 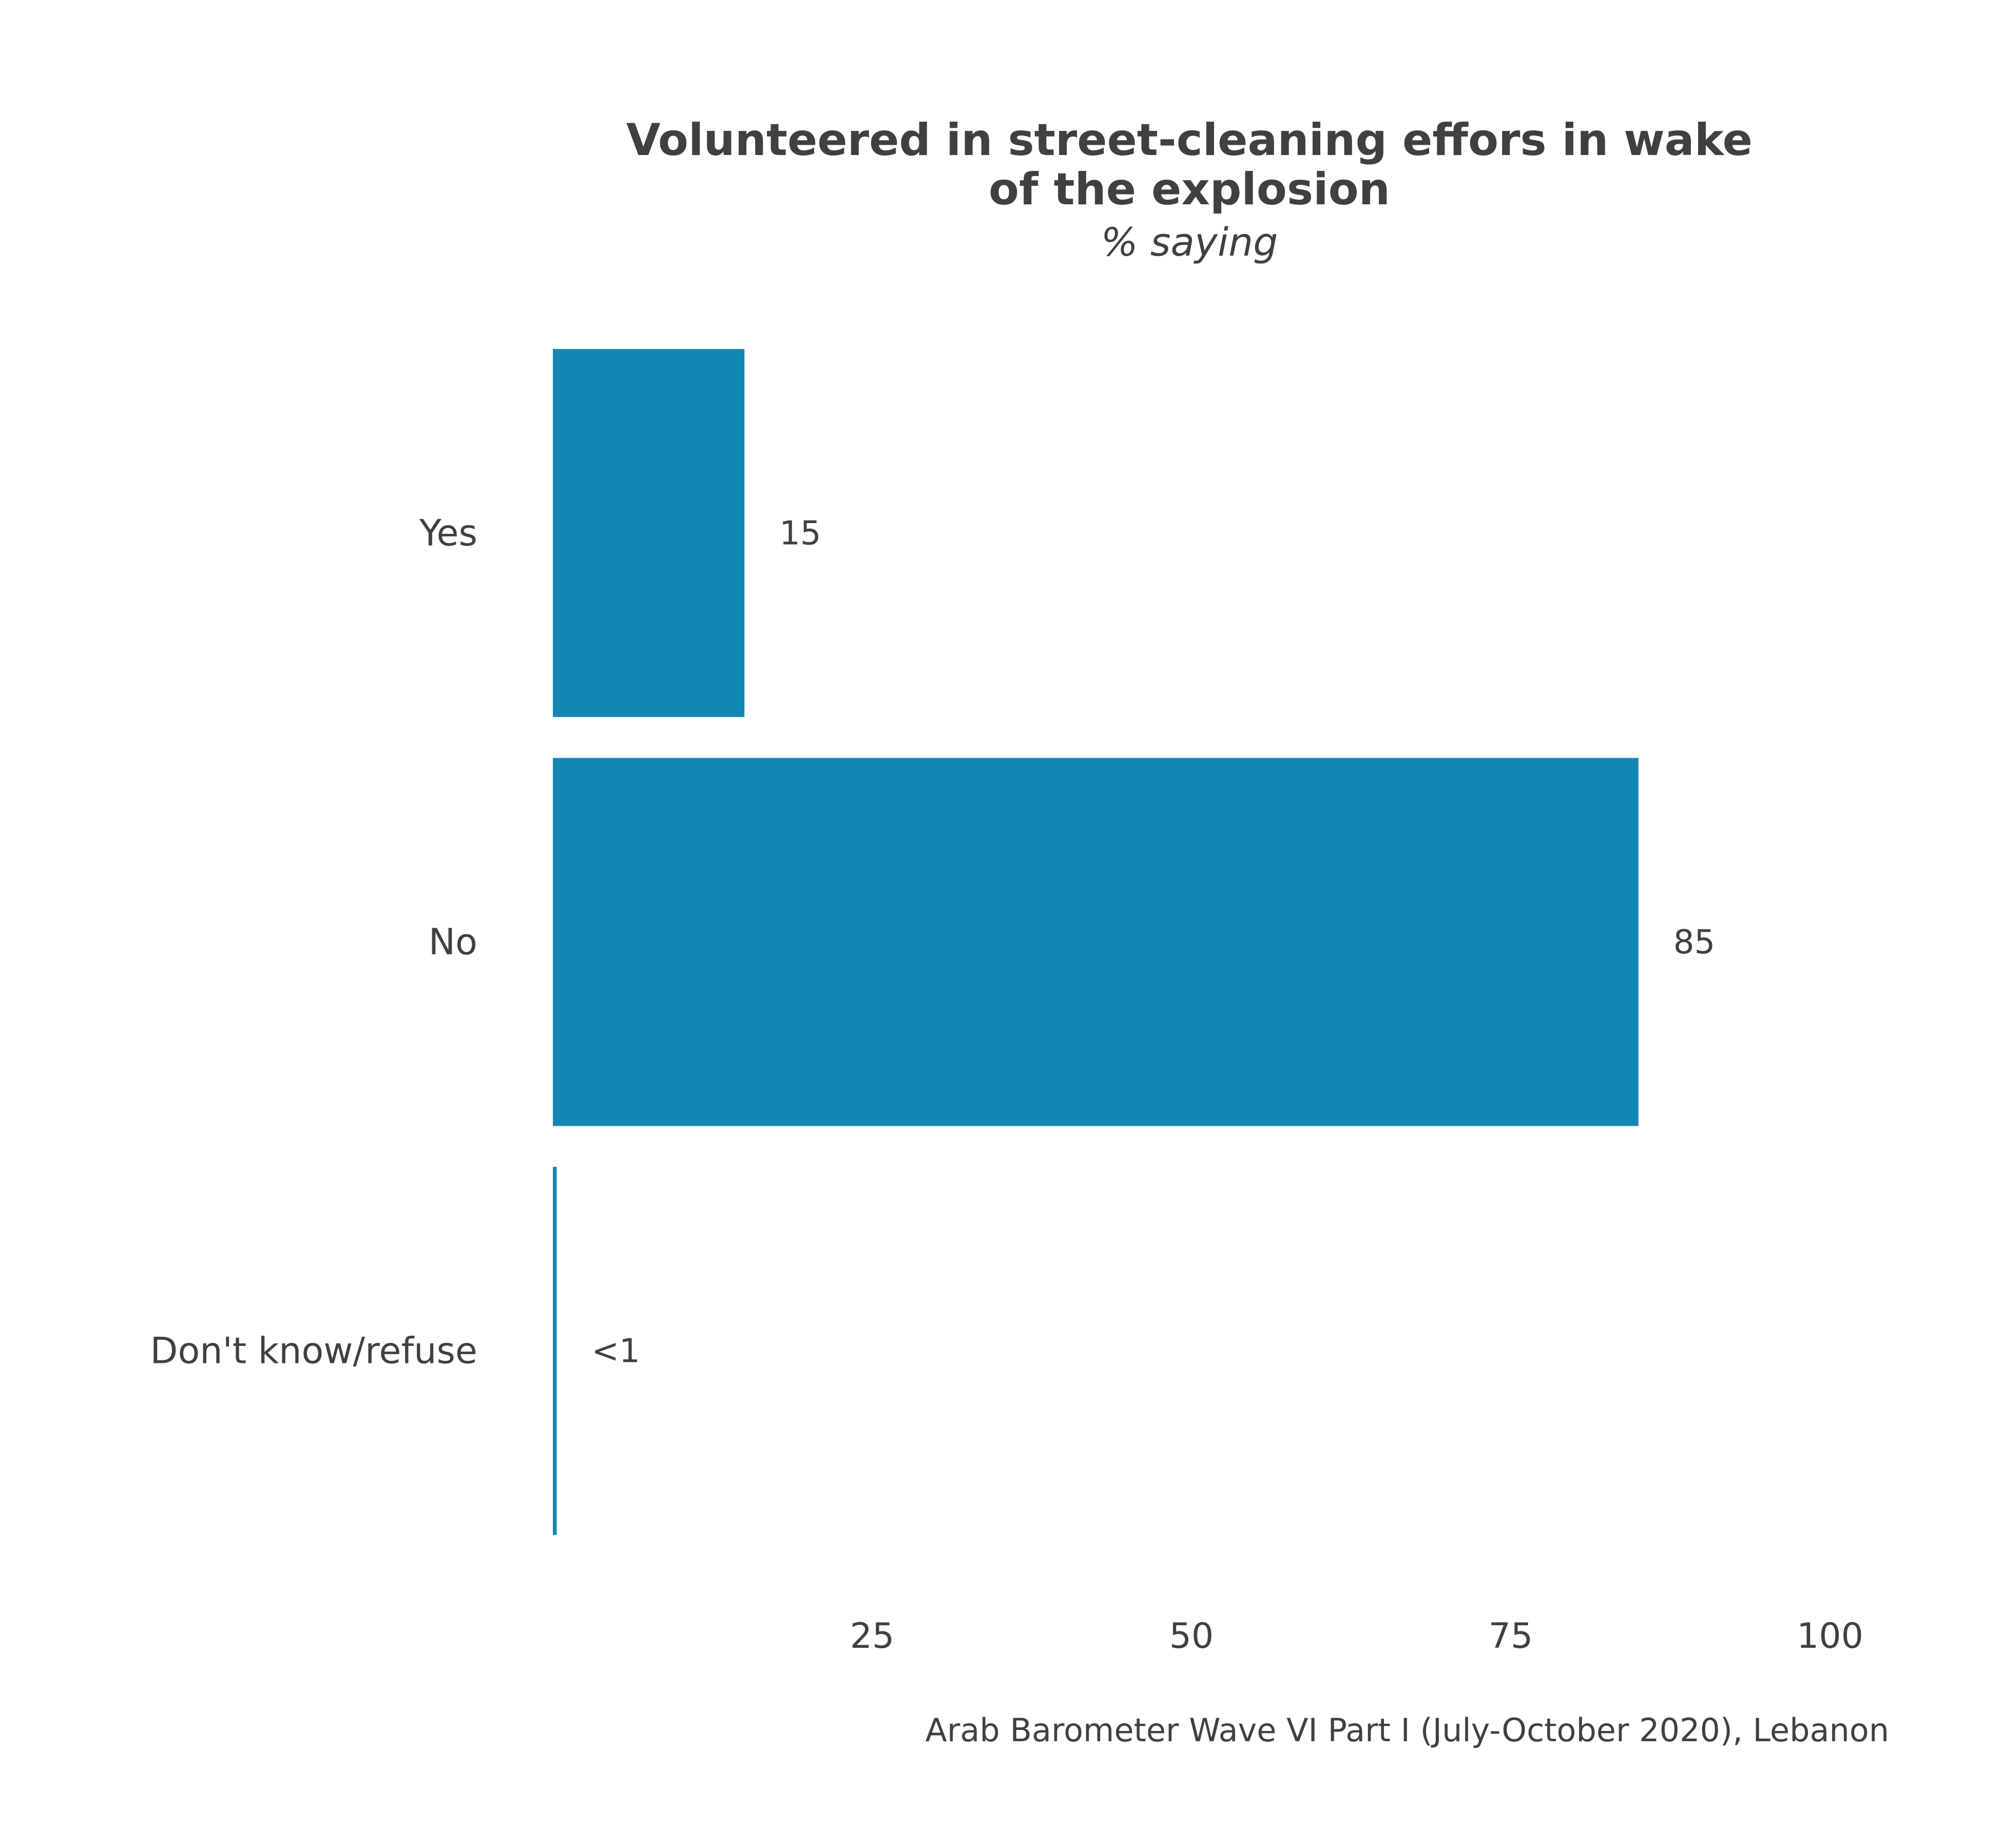 What do you see at coordinates (1511, 1636) in the screenshot?
I see `x-tick-label-75: 75` at bounding box center [1511, 1636].